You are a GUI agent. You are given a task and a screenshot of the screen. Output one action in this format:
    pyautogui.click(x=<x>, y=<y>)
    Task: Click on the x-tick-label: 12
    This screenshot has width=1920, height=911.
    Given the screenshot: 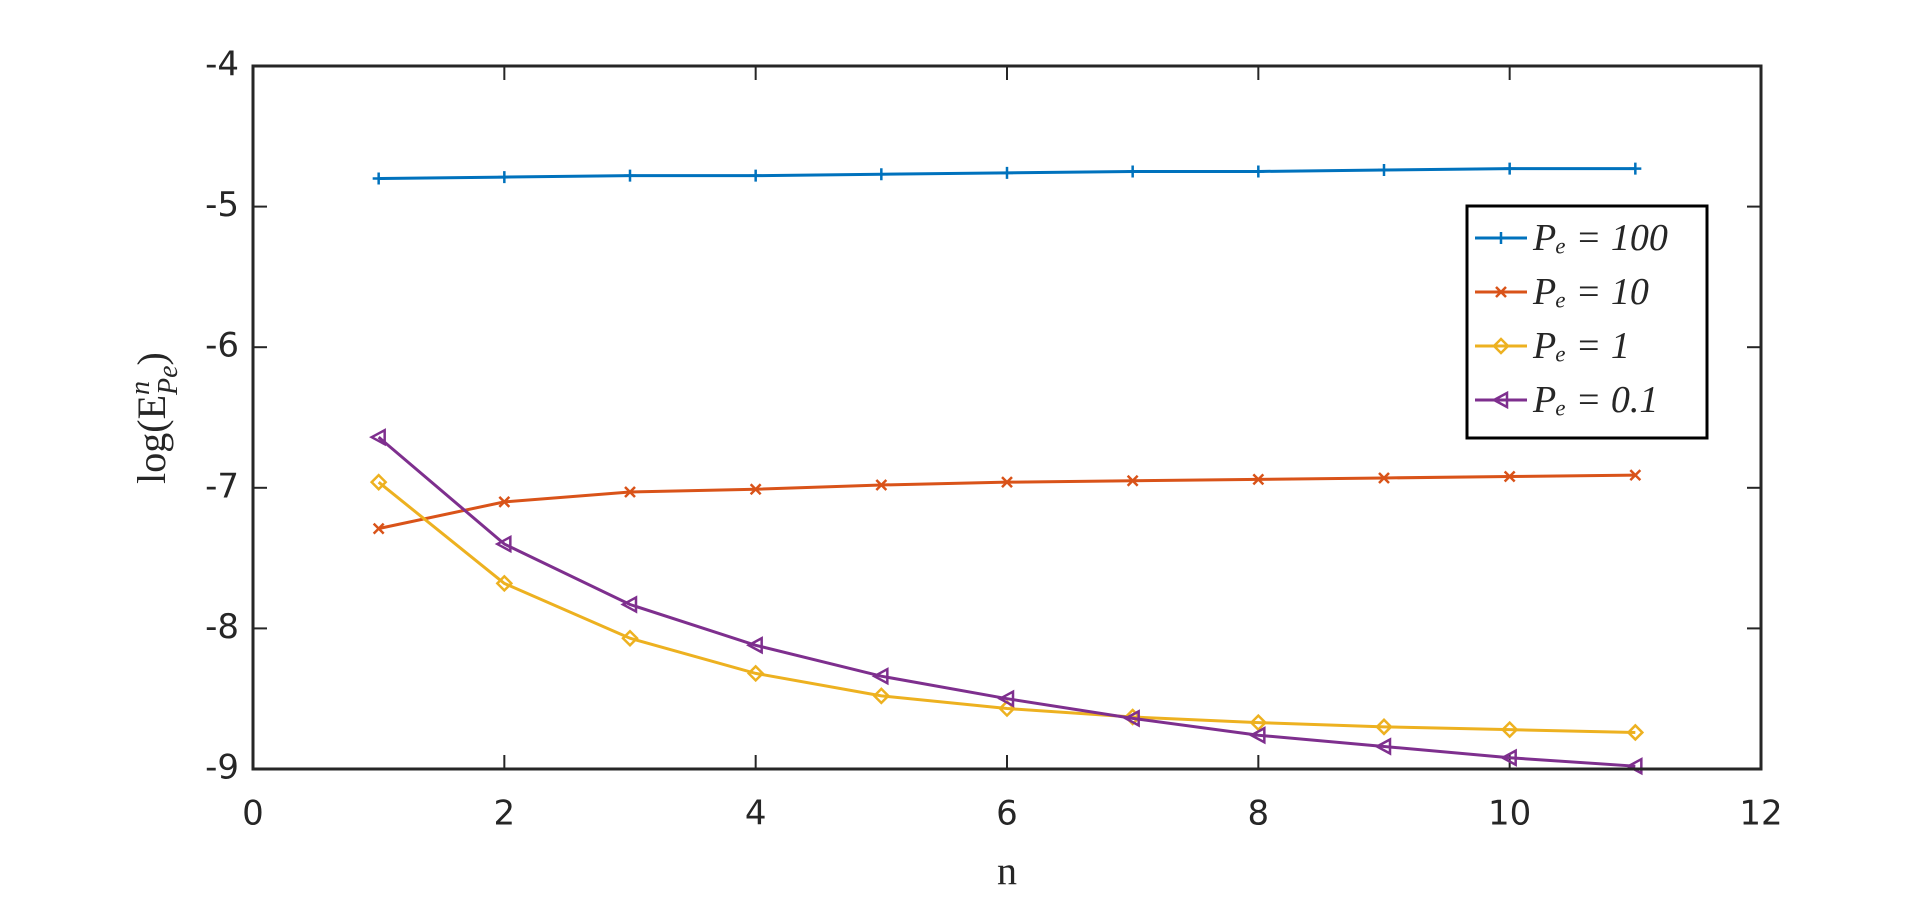 What is the action you would take?
    pyautogui.click(x=1760, y=814)
    